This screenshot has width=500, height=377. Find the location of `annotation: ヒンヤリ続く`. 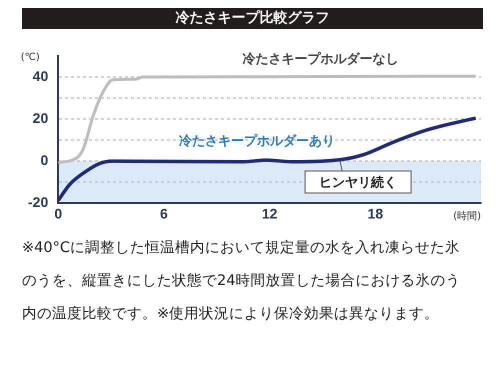

annotation: ヒンヤリ続く is located at coordinates (358, 182).